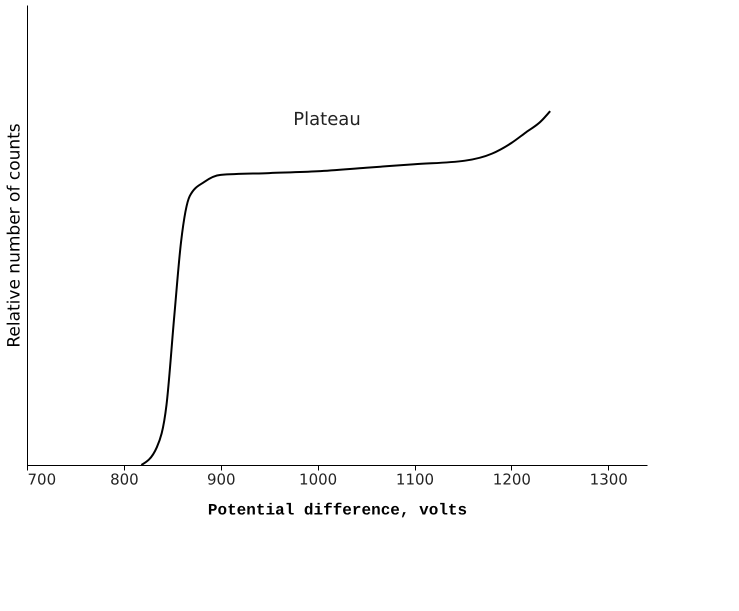 The width and height of the screenshot is (739, 611). I want to click on y-axis-title: Relative number of counts, so click(14, 235).